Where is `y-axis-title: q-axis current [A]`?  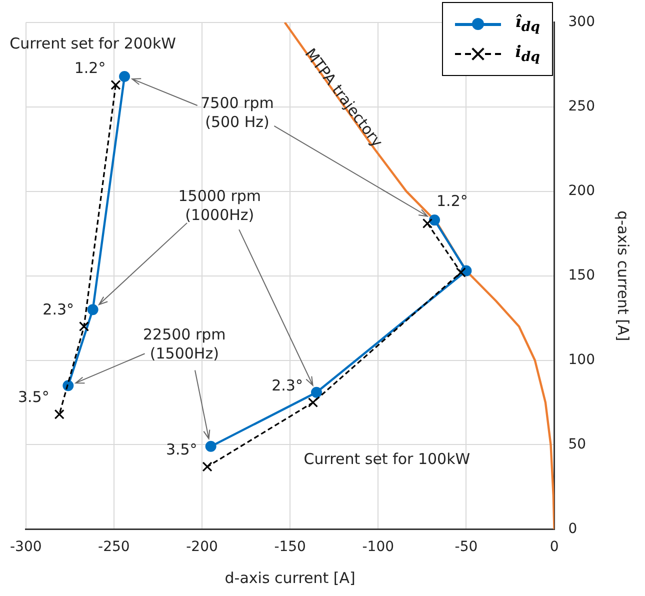 y-axis-title: q-axis current [A] is located at coordinates (623, 276).